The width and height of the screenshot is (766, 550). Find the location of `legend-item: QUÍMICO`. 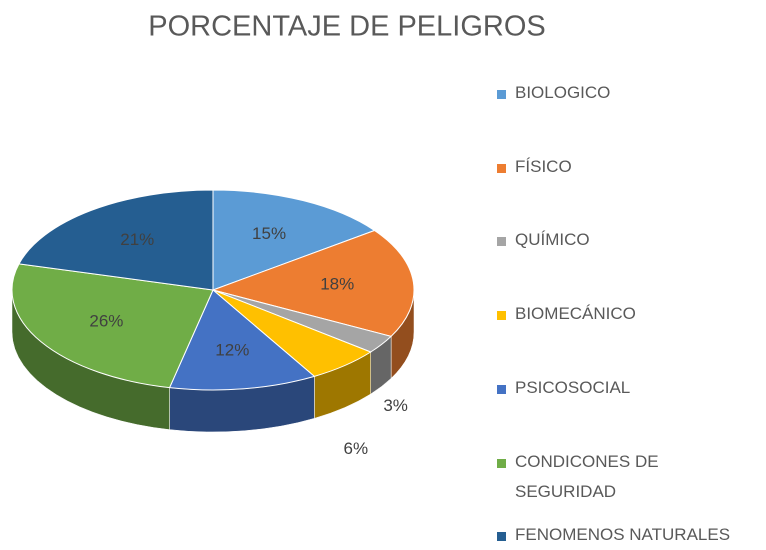

legend-item: QUÍMICO is located at coordinates (630, 242).